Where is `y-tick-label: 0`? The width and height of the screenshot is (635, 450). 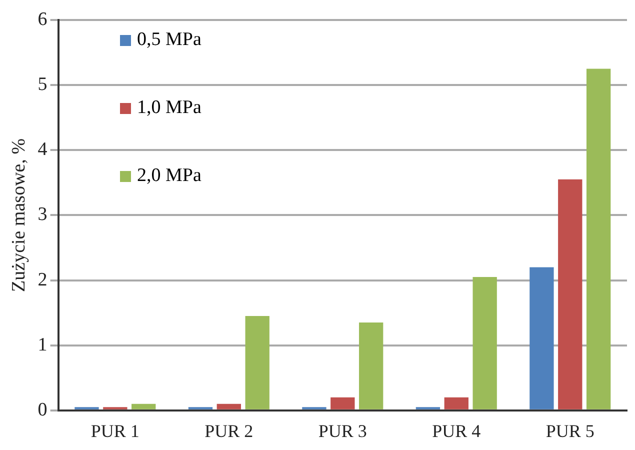
y-tick-label: 0 is located at coordinates (43, 409).